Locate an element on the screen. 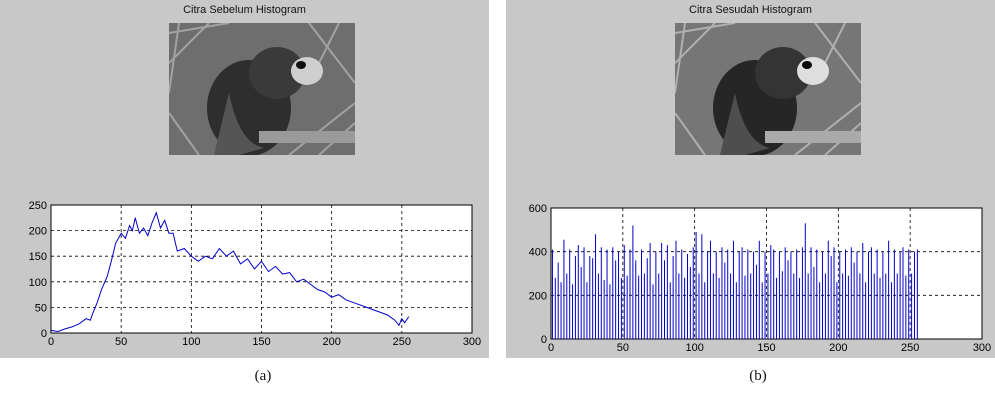 The width and height of the screenshot is (995, 398). y-tick-label: 50 is located at coordinates (41, 308).